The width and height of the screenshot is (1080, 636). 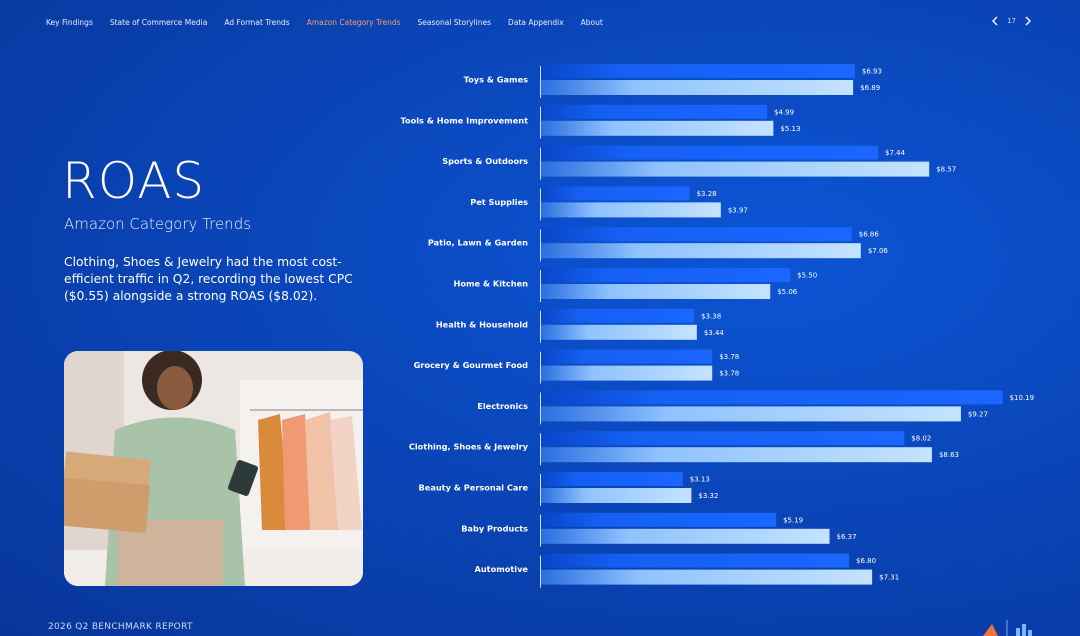 I want to click on value-label: $6.86, so click(x=869, y=235).